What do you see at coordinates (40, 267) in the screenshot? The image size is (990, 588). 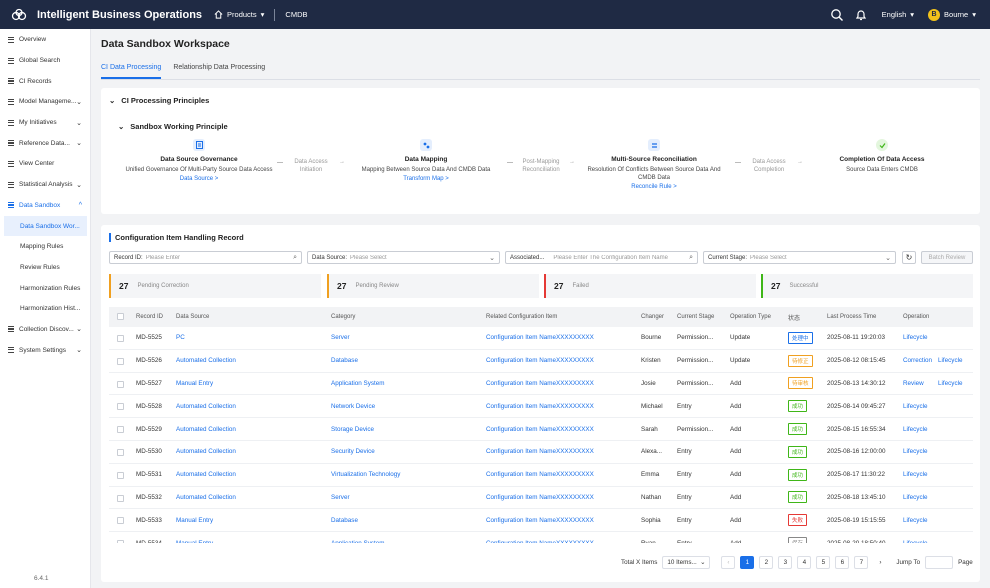 I see `sidebar-sub-review-rules: Review Rules` at bounding box center [40, 267].